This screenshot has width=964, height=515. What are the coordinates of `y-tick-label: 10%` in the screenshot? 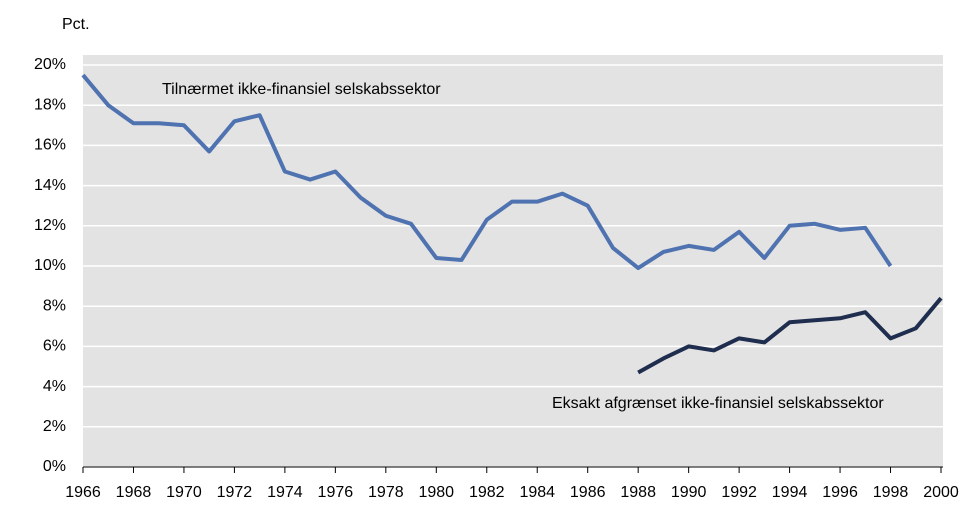 It's located at (50, 265).